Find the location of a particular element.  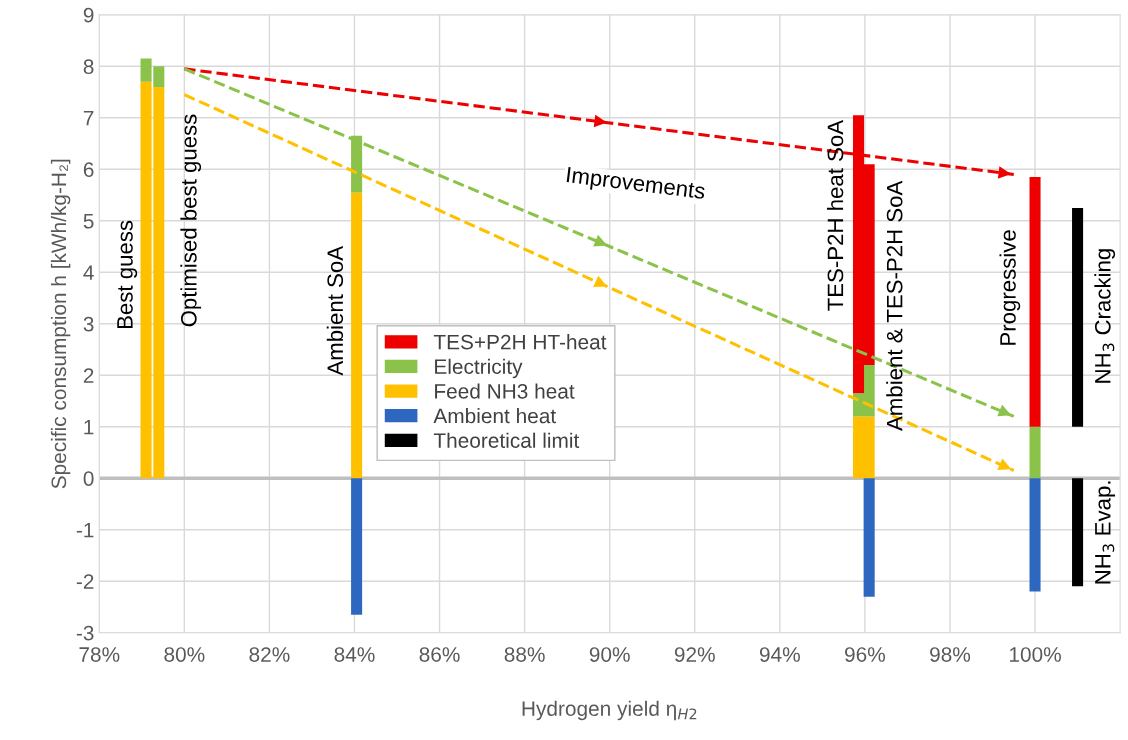

annotation: Ambient SoA is located at coordinates (335, 310).